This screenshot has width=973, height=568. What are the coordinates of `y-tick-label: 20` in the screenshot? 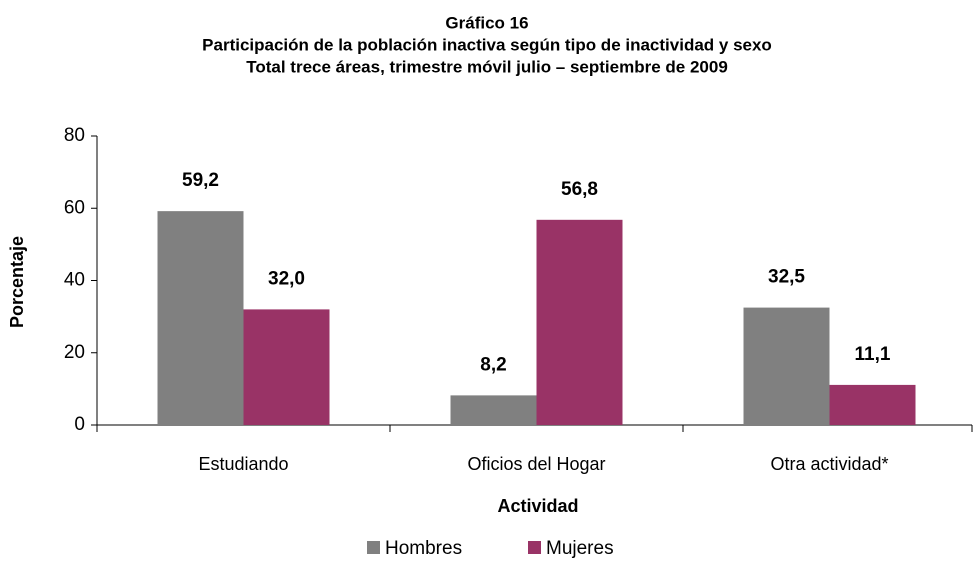 It's located at (74, 352).